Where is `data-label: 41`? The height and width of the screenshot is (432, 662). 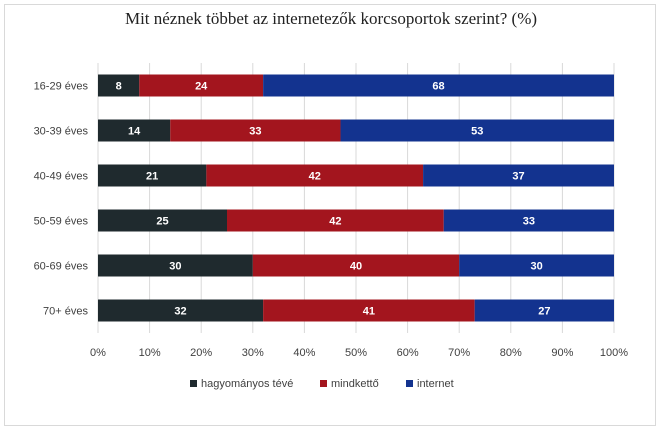 data-label: 41 is located at coordinates (369, 312).